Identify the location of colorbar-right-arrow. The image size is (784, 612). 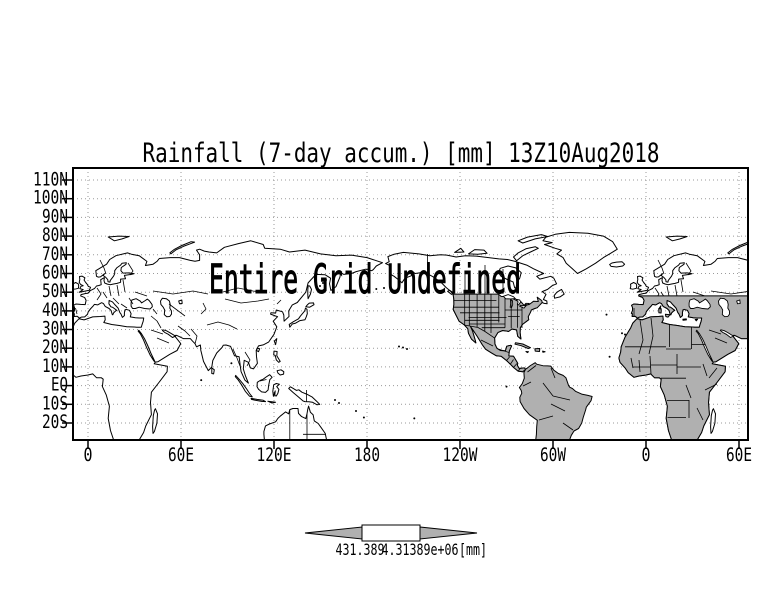
(448, 533).